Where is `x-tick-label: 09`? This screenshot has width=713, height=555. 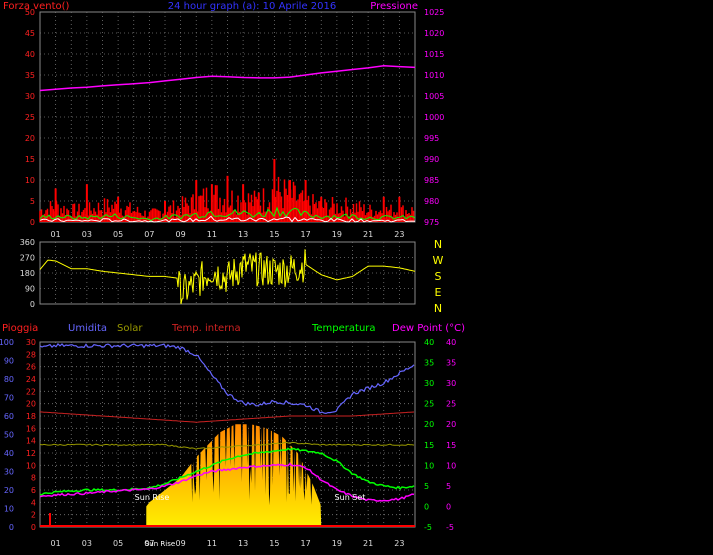
x-tick-label: 09 is located at coordinates (181, 234).